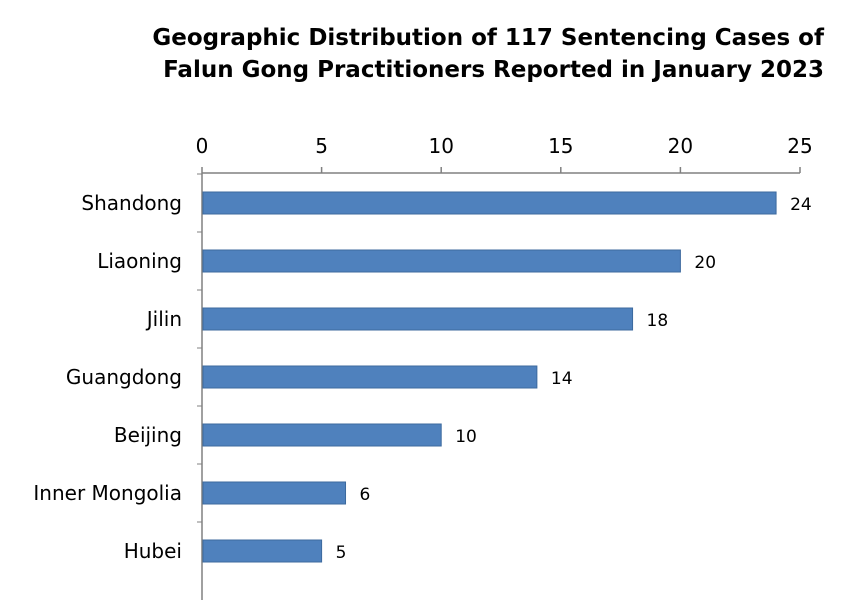 The height and width of the screenshot is (600, 860). I want to click on bar-guangdong, so click(370, 377).